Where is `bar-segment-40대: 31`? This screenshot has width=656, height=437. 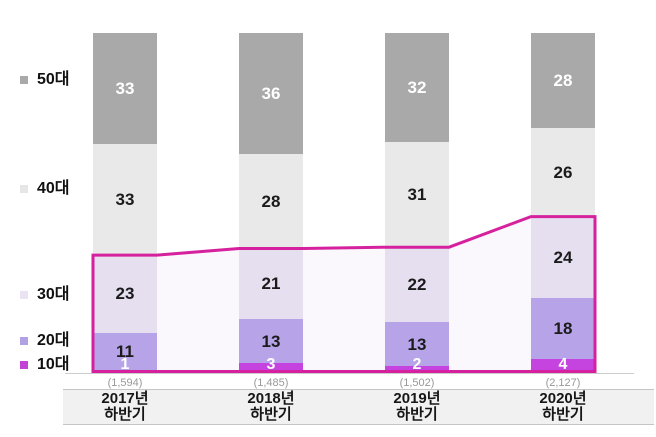
bar-segment-40대: 31 is located at coordinates (417, 194).